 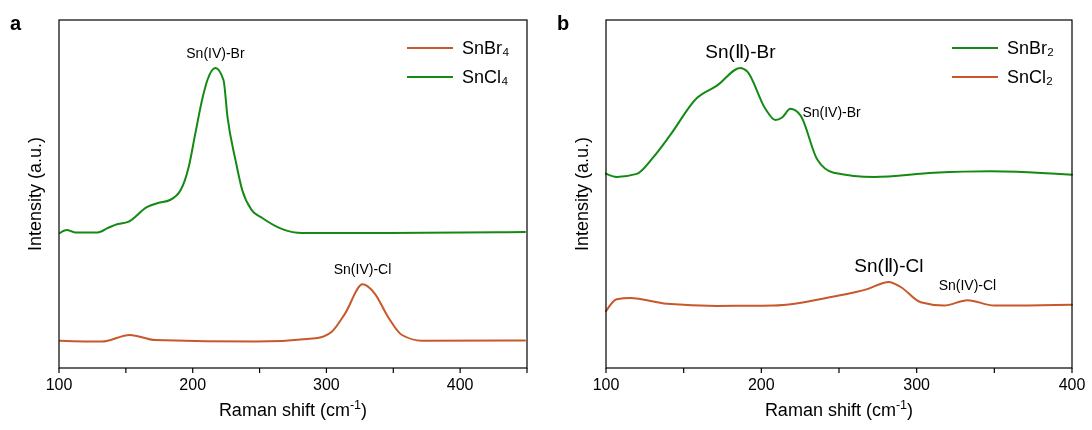 I want to click on chart-title: a, so click(x=16, y=23).